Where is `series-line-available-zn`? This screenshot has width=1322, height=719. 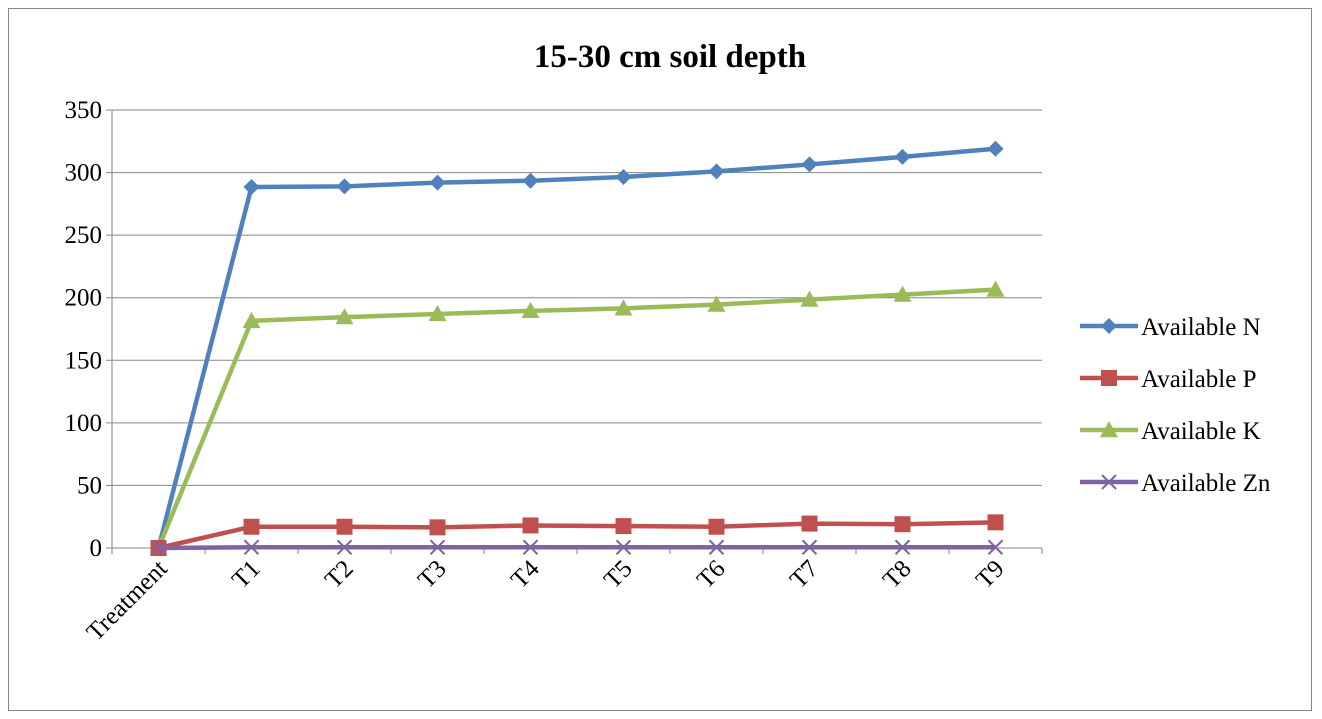 series-line-available-zn is located at coordinates (577, 547).